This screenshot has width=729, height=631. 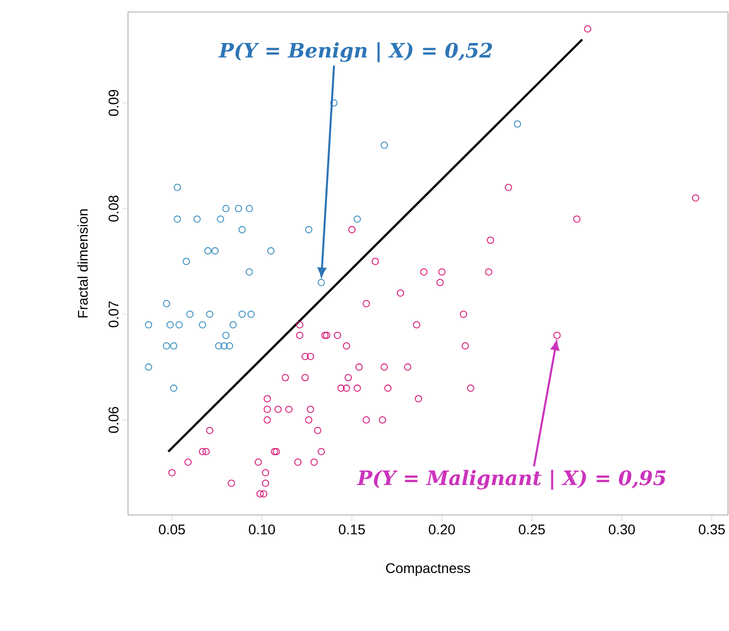 I want to click on annotation: P(Y = Benign | X) = 0,52, so click(x=355, y=52).